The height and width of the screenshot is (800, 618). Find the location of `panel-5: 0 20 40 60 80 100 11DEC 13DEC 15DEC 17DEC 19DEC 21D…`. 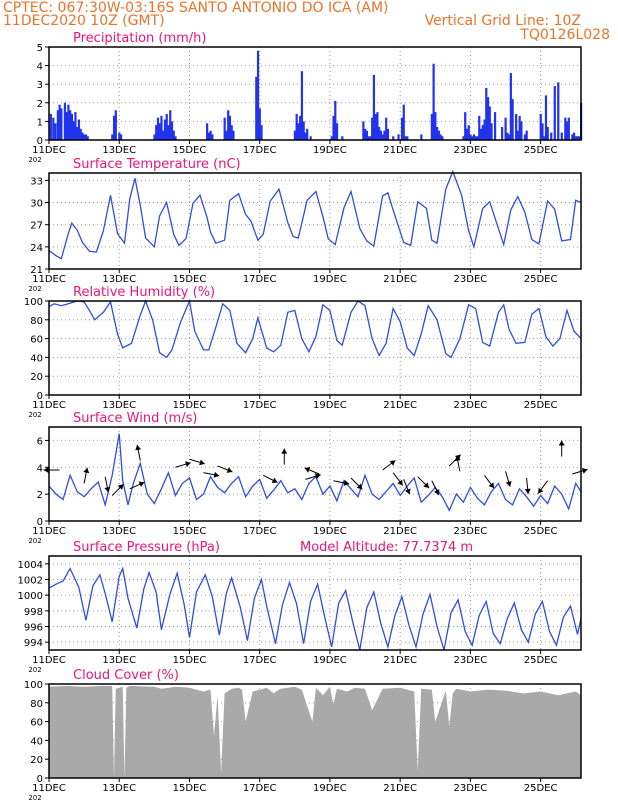

panel-5: 0 20 40 60 80 100 11DEC 13DEC 15DEC 17DEC 19DEC 21D… is located at coordinates (303, 734).